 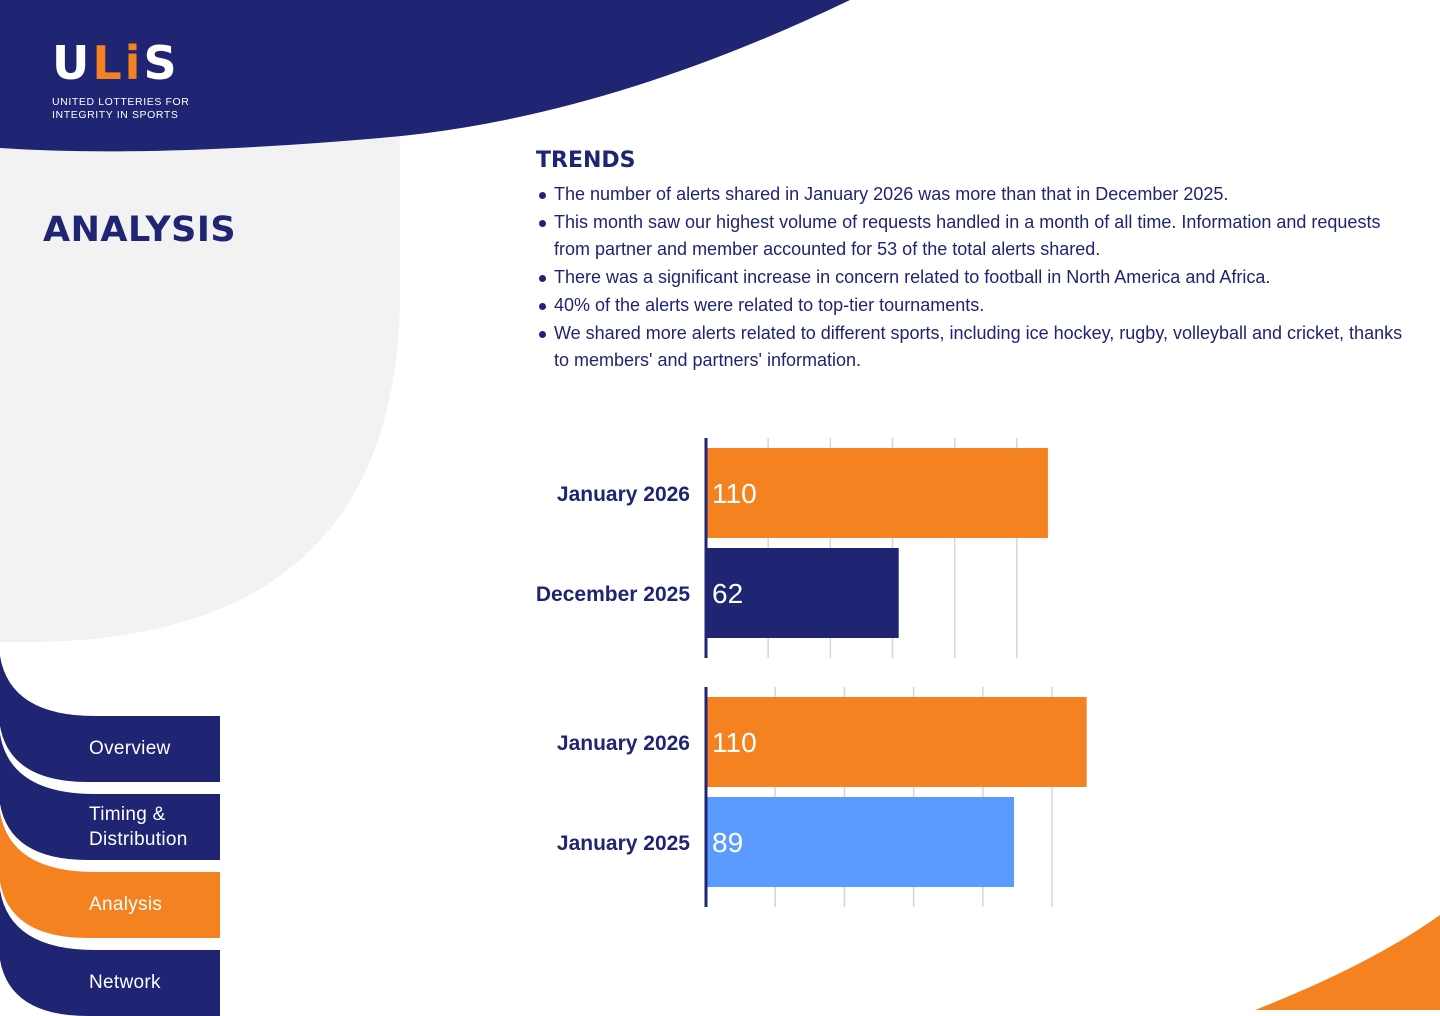 I want to click on corner-orange-wedge, so click(x=1347, y=962).